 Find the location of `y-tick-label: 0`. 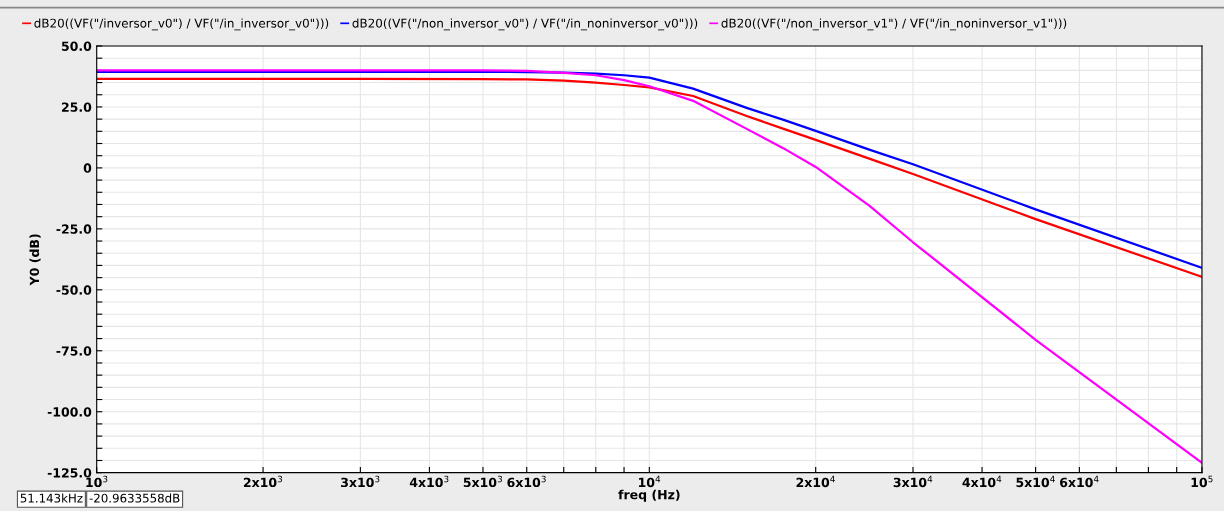

y-tick-label: 0 is located at coordinates (87, 168).